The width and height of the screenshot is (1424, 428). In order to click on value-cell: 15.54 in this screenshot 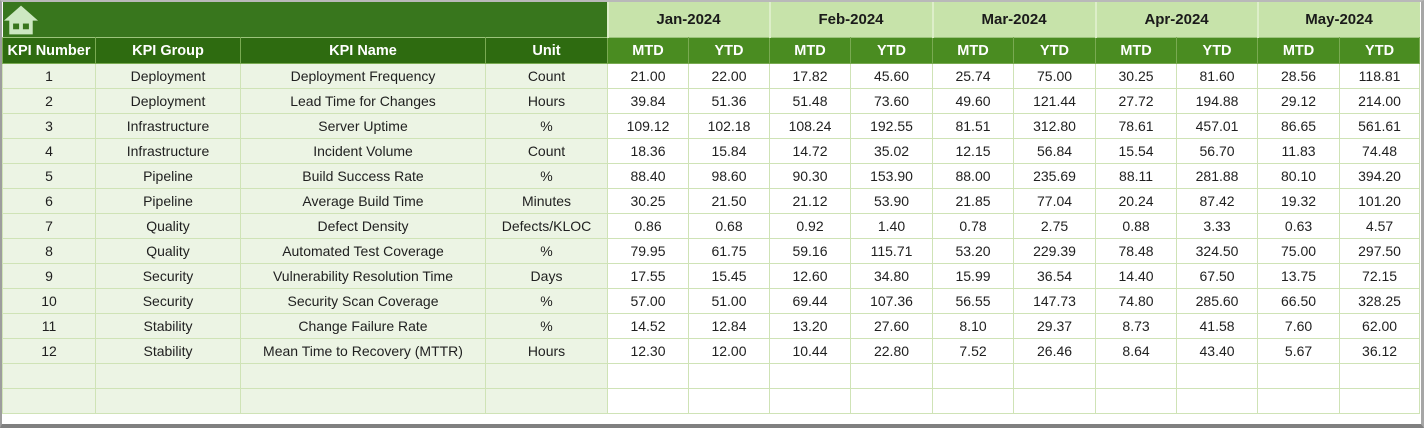, I will do `click(1136, 151)`.